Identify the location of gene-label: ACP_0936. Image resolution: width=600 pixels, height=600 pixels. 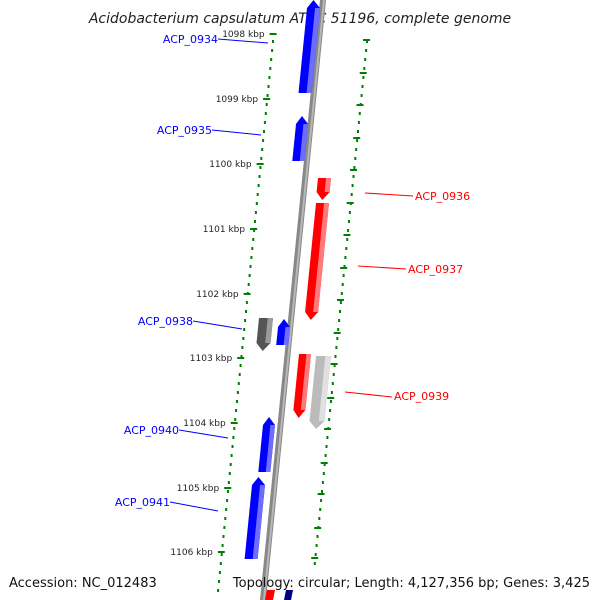
(442, 196).